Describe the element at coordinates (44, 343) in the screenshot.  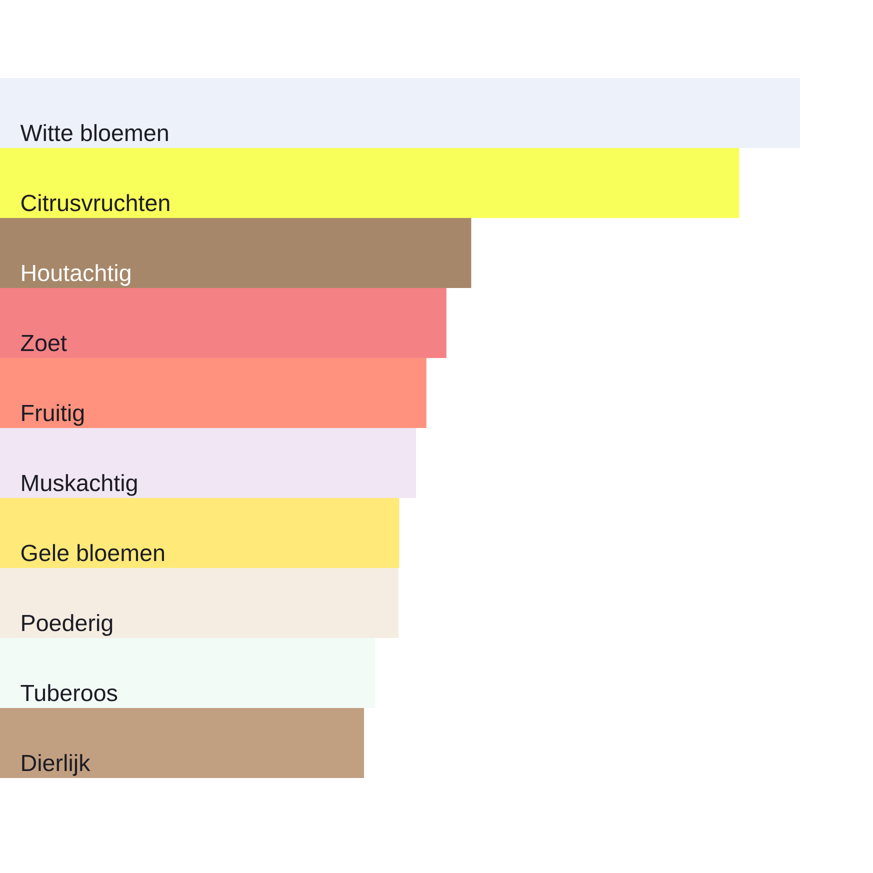
I see `y-tick-label: Zoet` at that location.